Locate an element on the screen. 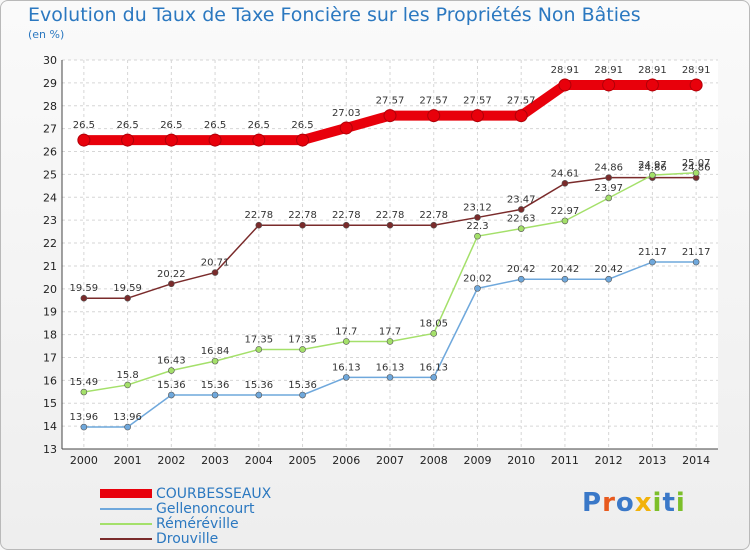  logo-letter: x is located at coordinates (643, 503).